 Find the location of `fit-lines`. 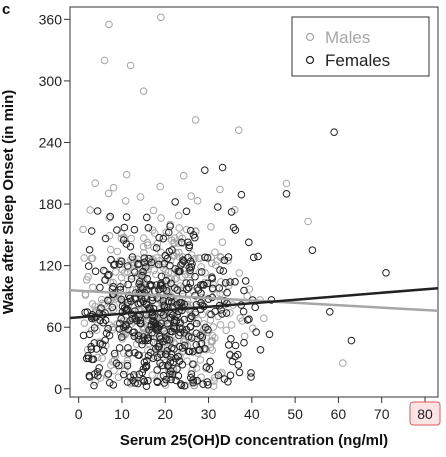

fit-lines is located at coordinates (254, 303).